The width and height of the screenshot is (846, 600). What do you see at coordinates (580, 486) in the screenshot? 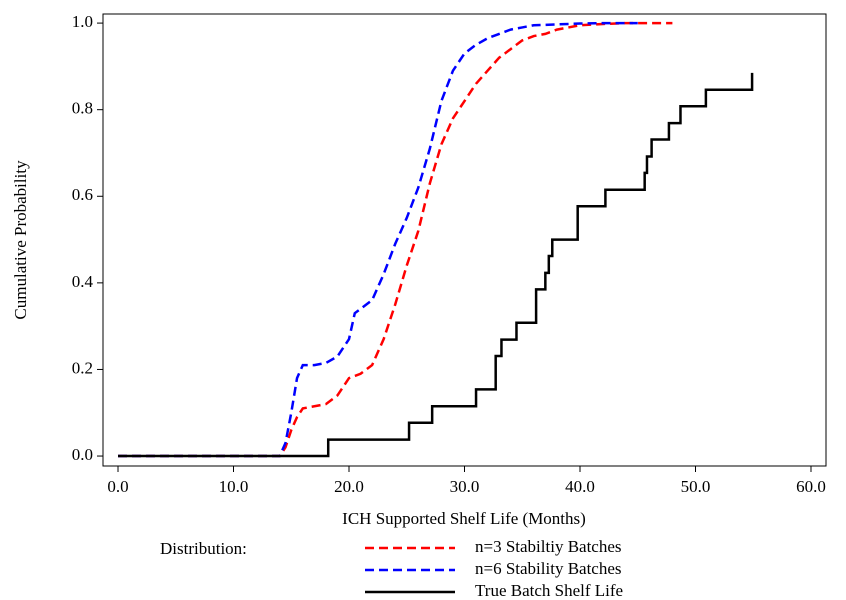
I see `x-tick-label: 40.0` at bounding box center [580, 486].